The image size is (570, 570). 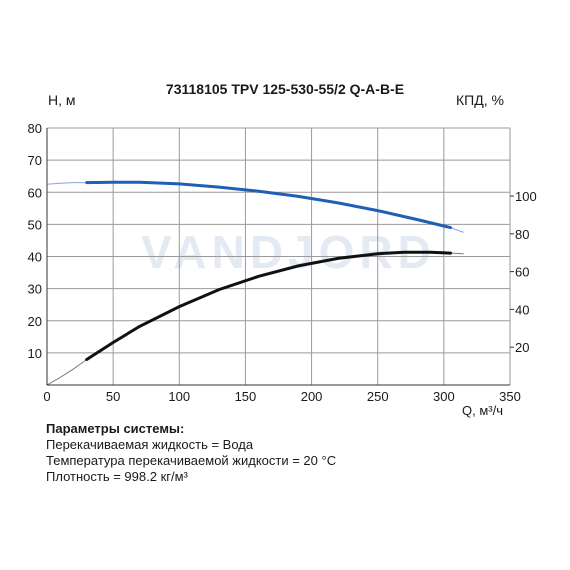 I want to click on series-1-operating-curve, so click(x=268, y=205).